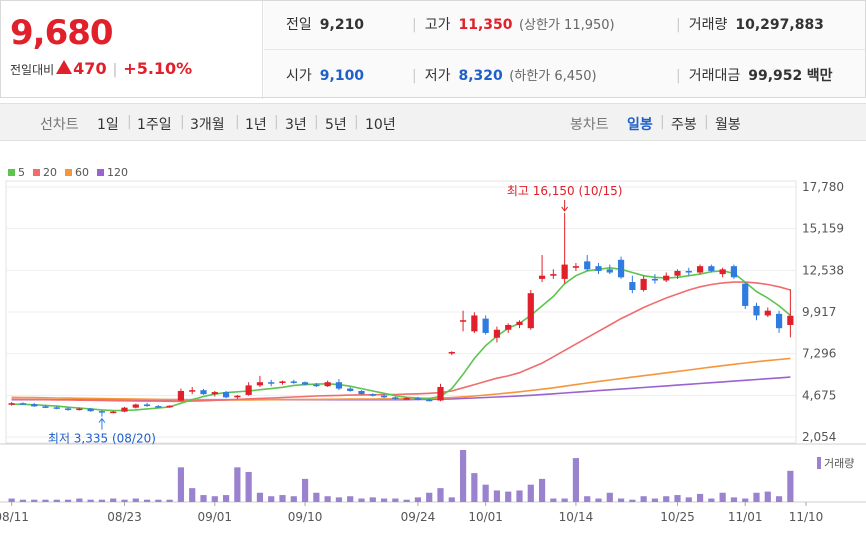  Describe the element at coordinates (745, 517) in the screenshot. I see `x-tick-label: 11/01` at that location.